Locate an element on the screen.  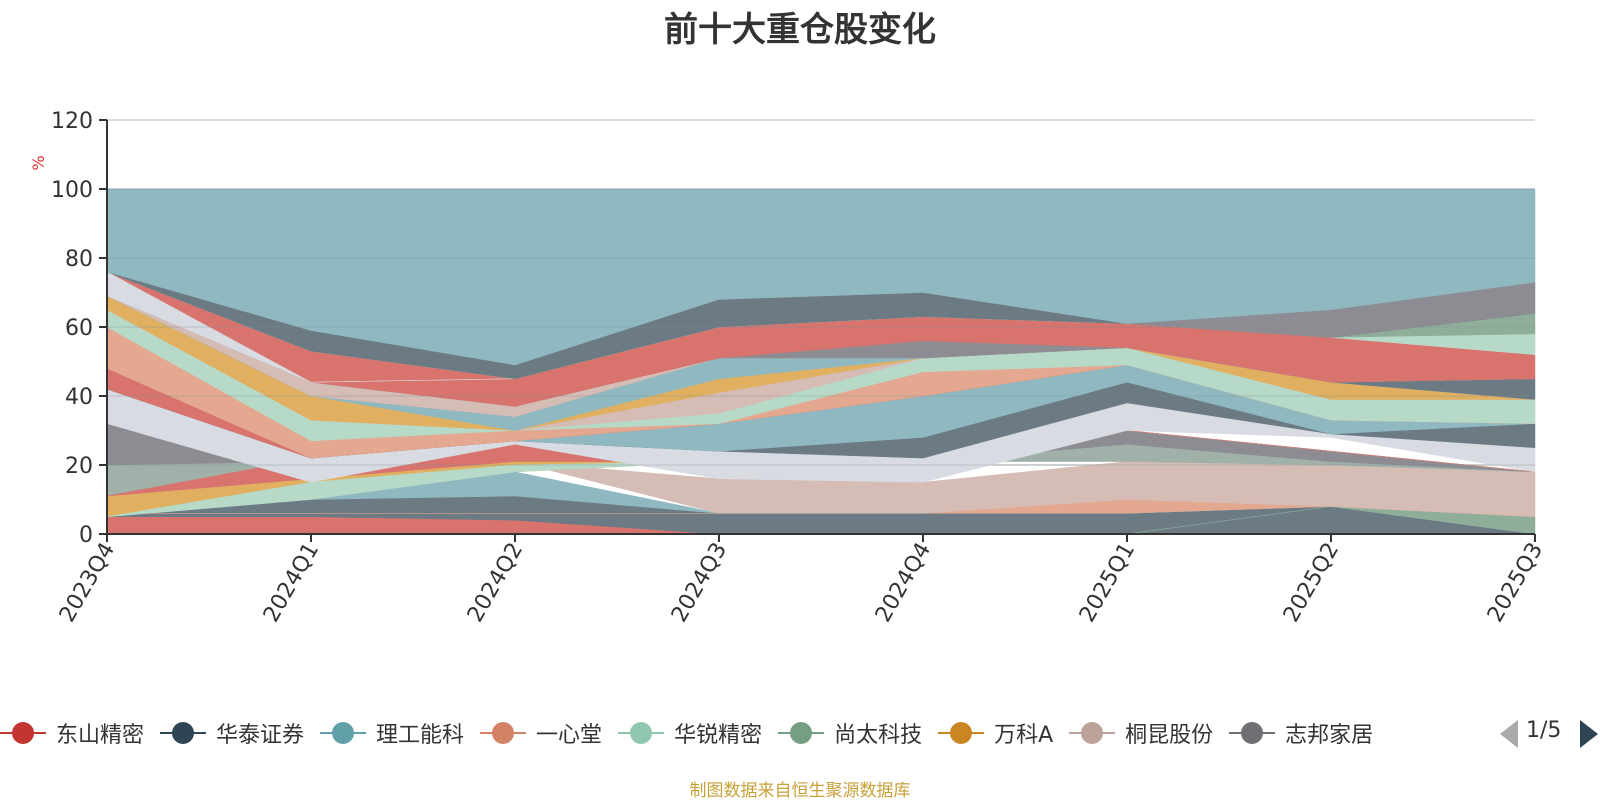
legend-label: 一心堂 is located at coordinates (569, 735).